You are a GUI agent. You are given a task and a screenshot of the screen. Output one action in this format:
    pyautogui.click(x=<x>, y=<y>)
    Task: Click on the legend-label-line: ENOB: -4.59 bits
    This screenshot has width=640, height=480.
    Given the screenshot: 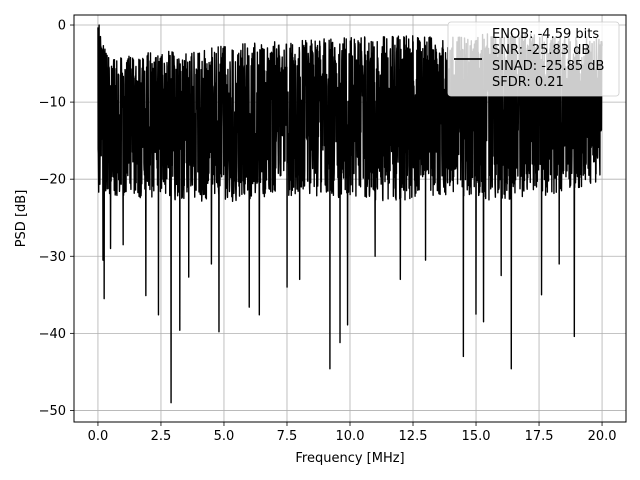 What is the action you would take?
    pyautogui.click(x=545, y=34)
    